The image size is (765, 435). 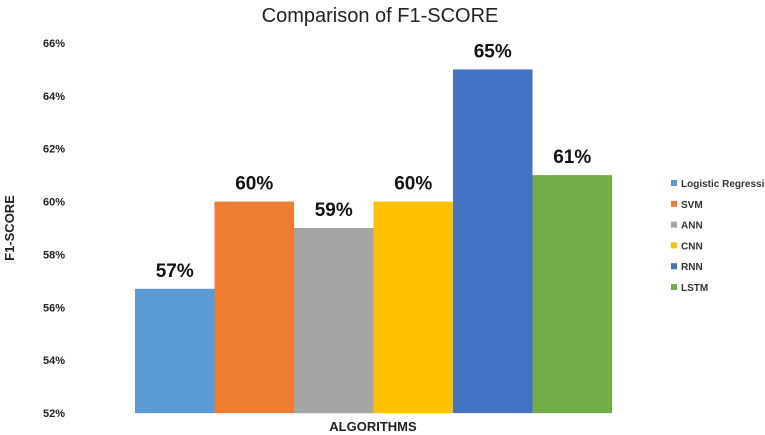 What do you see at coordinates (694, 288) in the screenshot?
I see `legend-label: LSTM` at bounding box center [694, 288].